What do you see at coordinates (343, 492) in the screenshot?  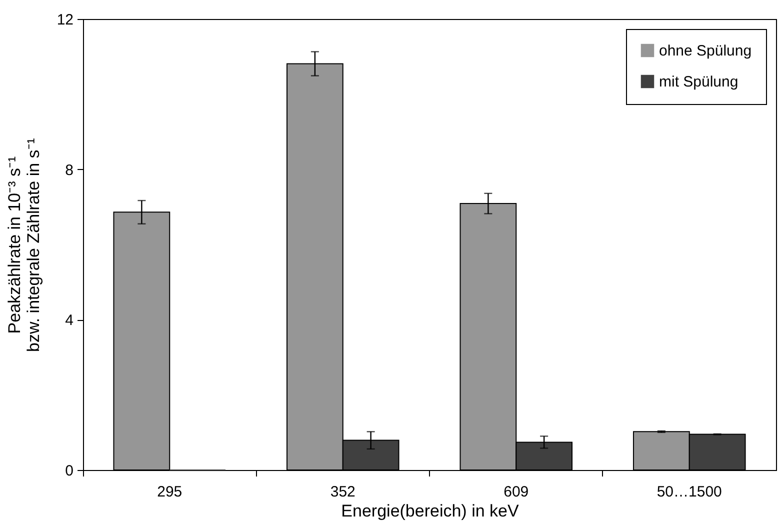 I see `x-tick-label: 352` at bounding box center [343, 492].